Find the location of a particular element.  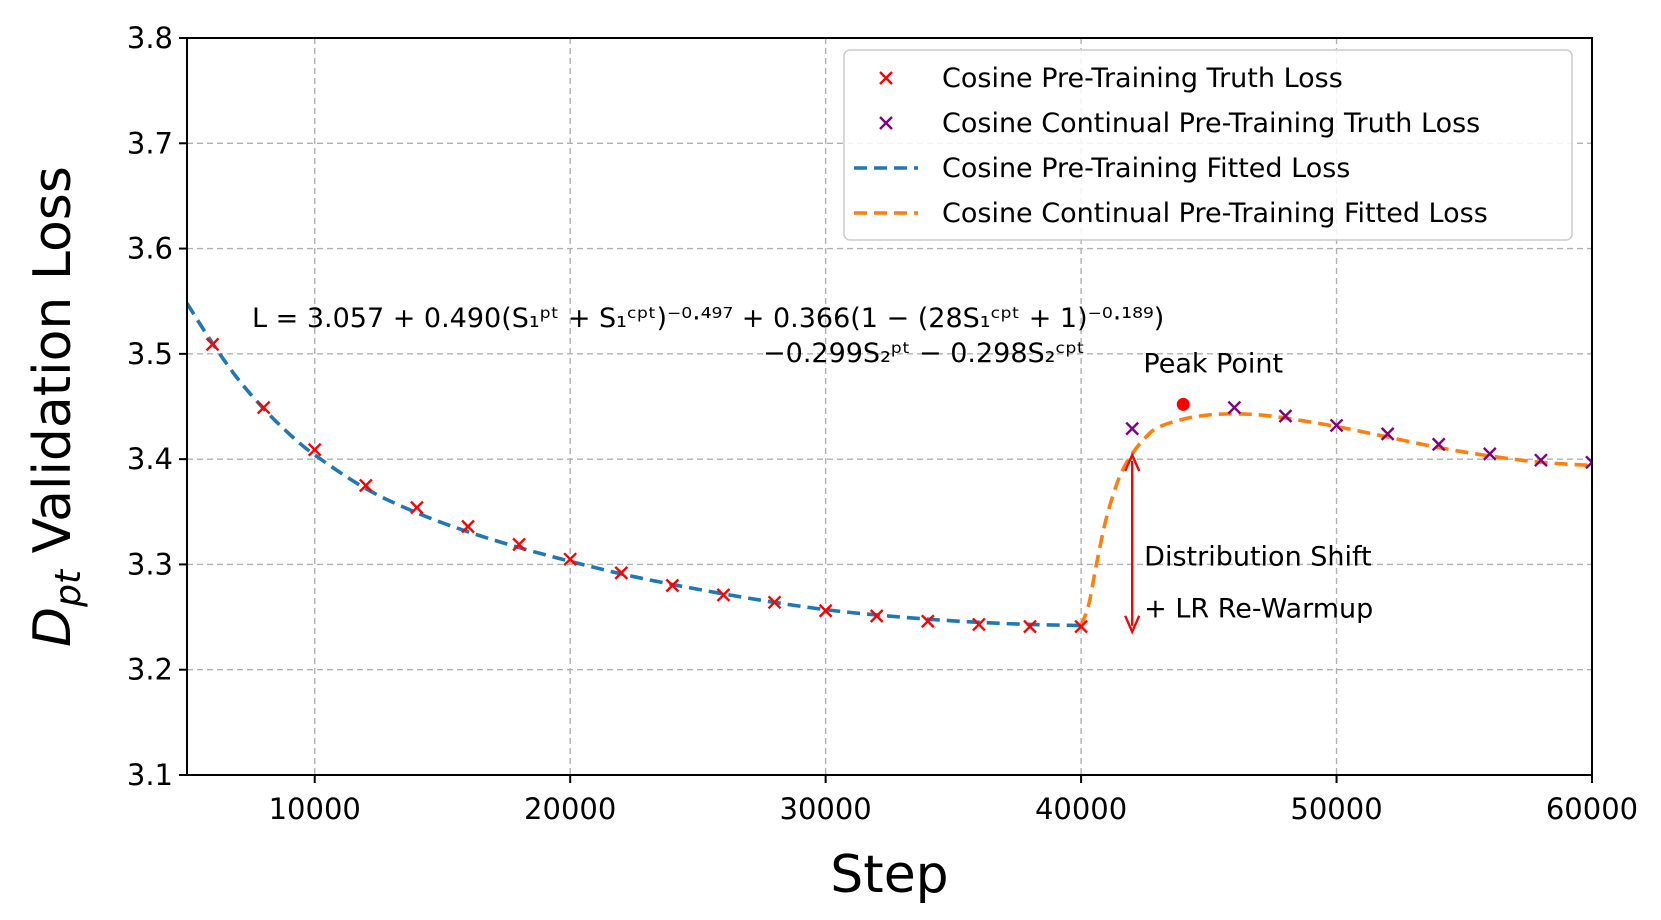

y-axis-label-rest: Validation Loss is located at coordinates (53, 368).